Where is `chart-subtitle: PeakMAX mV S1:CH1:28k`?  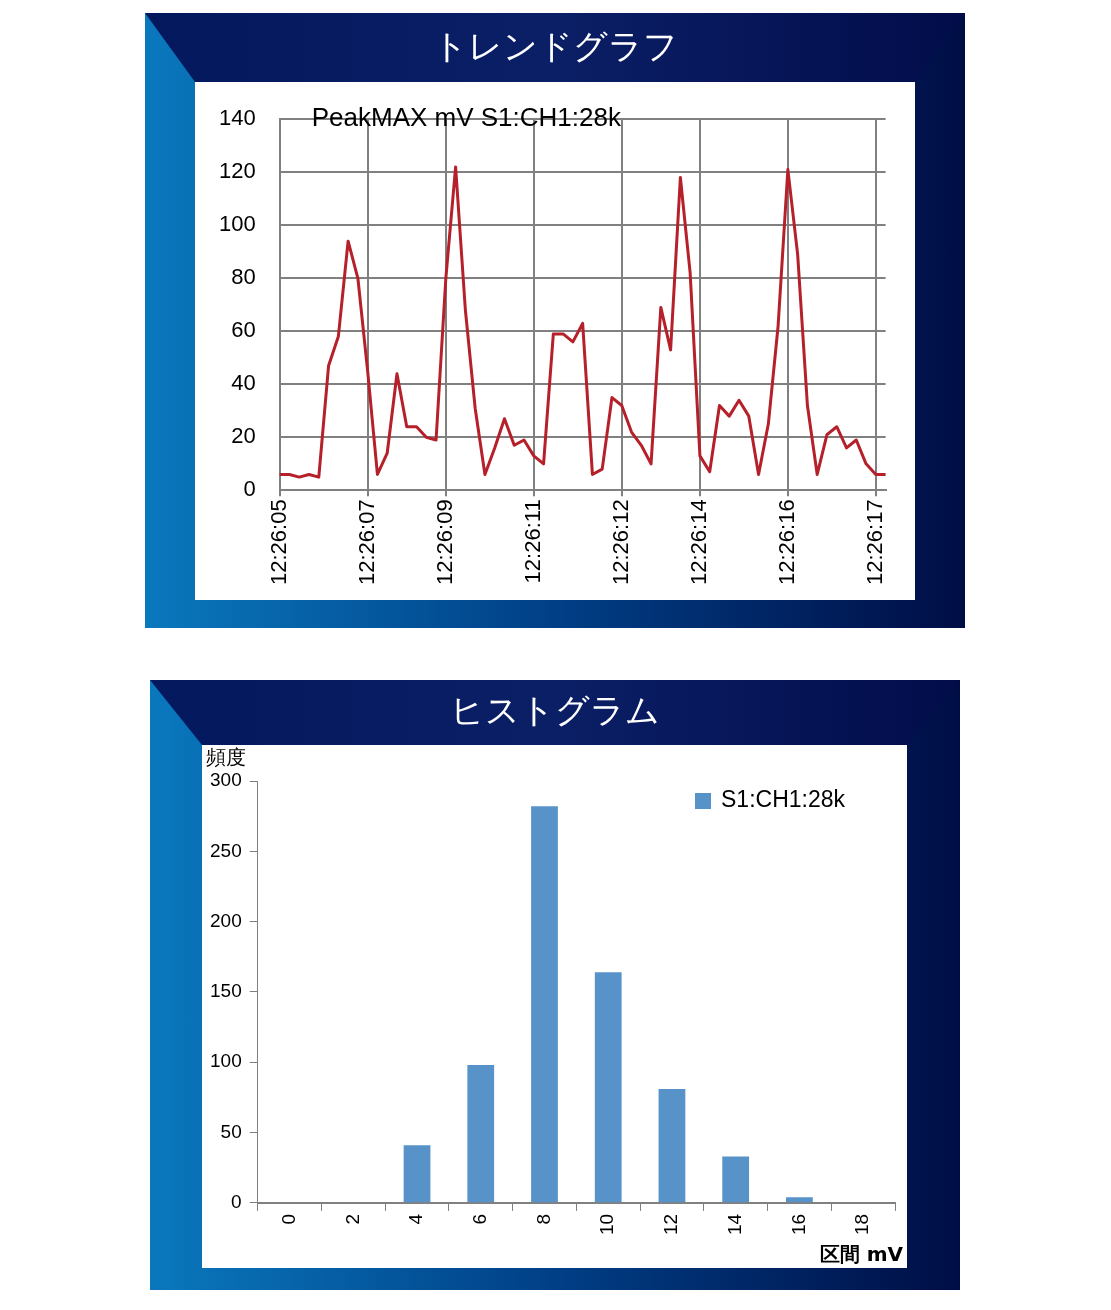 chart-subtitle: PeakMAX mV S1:CH1:28k is located at coordinates (466, 117).